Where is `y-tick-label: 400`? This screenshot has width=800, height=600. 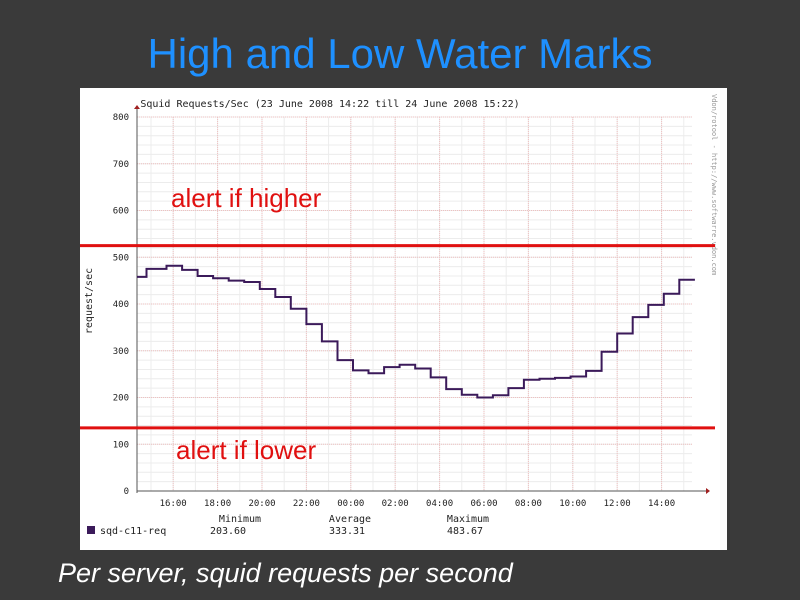 y-tick-label: 400 is located at coordinates (121, 305).